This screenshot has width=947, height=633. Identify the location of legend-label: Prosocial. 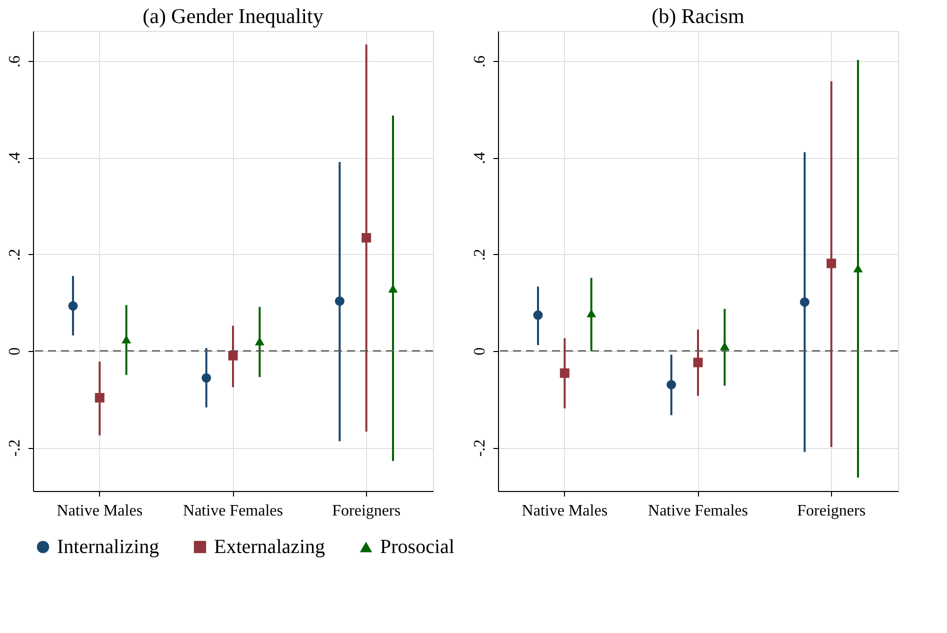
(417, 547).